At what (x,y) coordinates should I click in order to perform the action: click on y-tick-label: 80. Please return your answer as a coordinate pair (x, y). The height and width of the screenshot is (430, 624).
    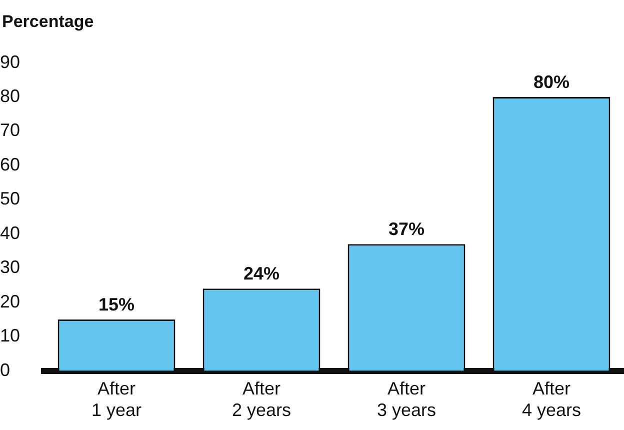
    Looking at the image, I should click on (10, 96).